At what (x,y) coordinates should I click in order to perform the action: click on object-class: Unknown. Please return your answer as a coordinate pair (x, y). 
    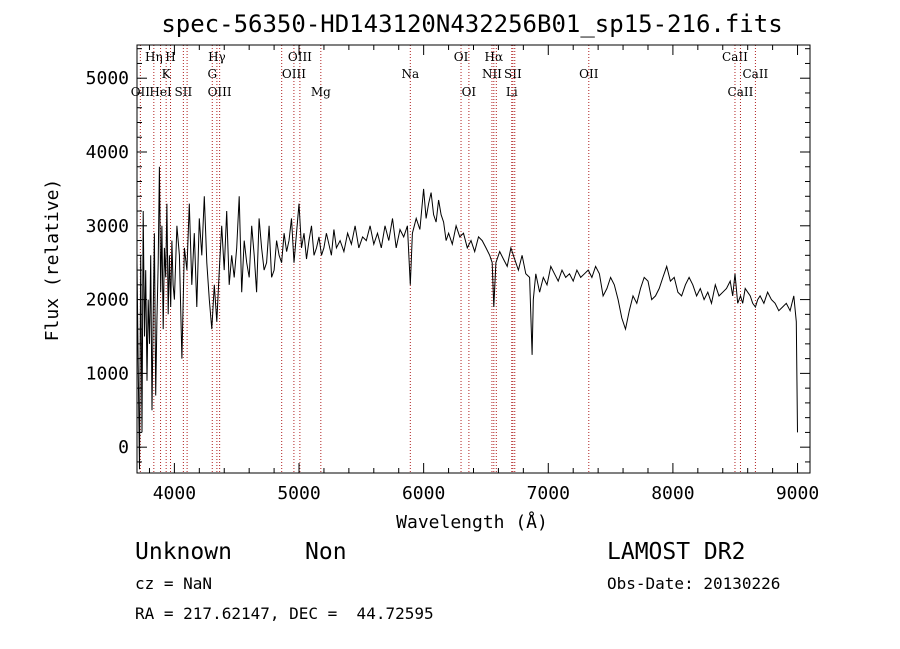
    Looking at the image, I should click on (183, 552).